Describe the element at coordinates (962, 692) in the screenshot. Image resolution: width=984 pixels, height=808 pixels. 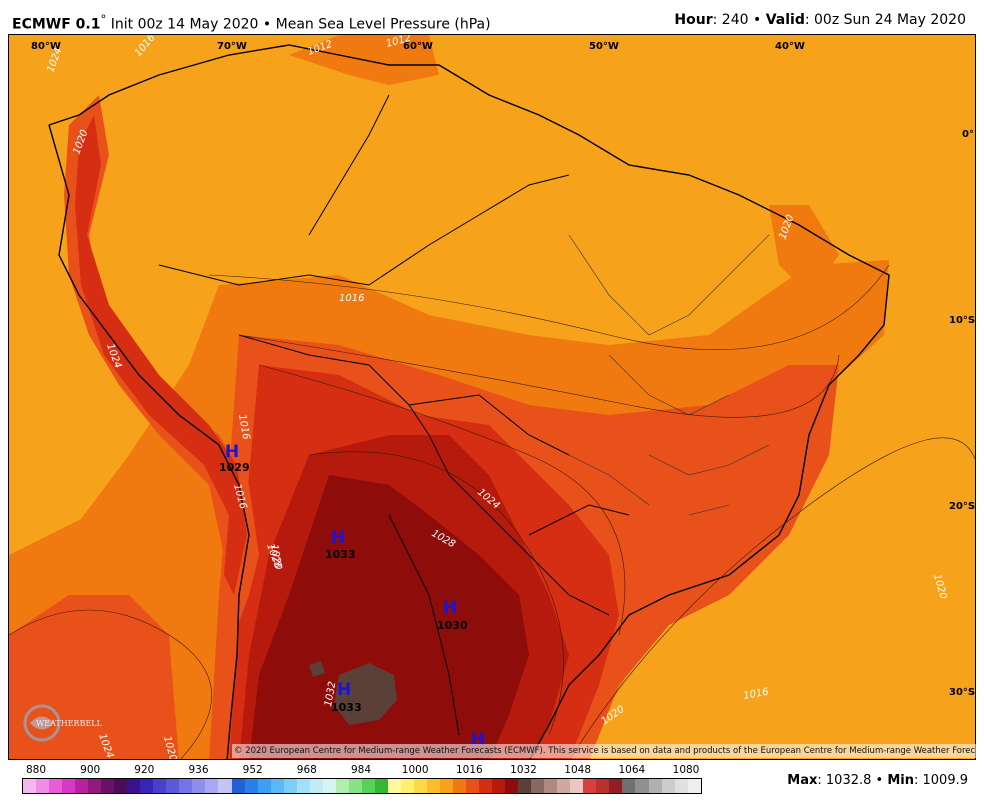
I see `lat-label: 30°S` at that location.